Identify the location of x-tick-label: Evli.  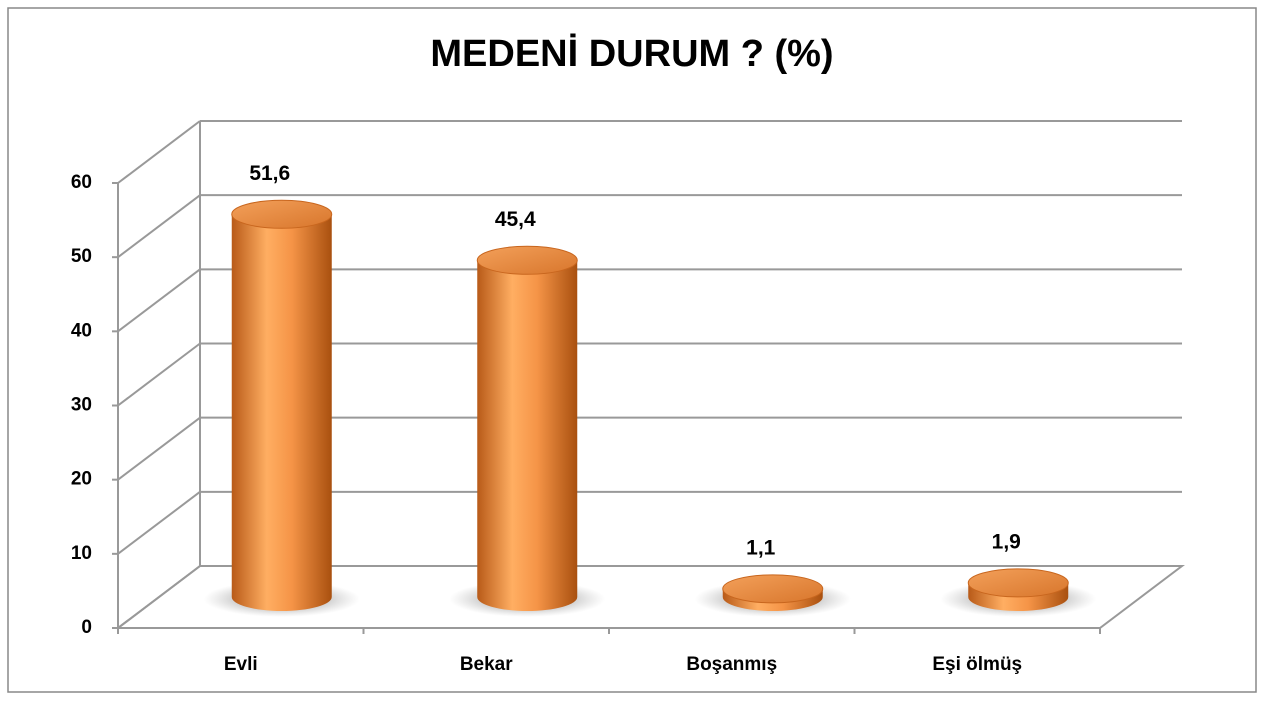
(241, 664).